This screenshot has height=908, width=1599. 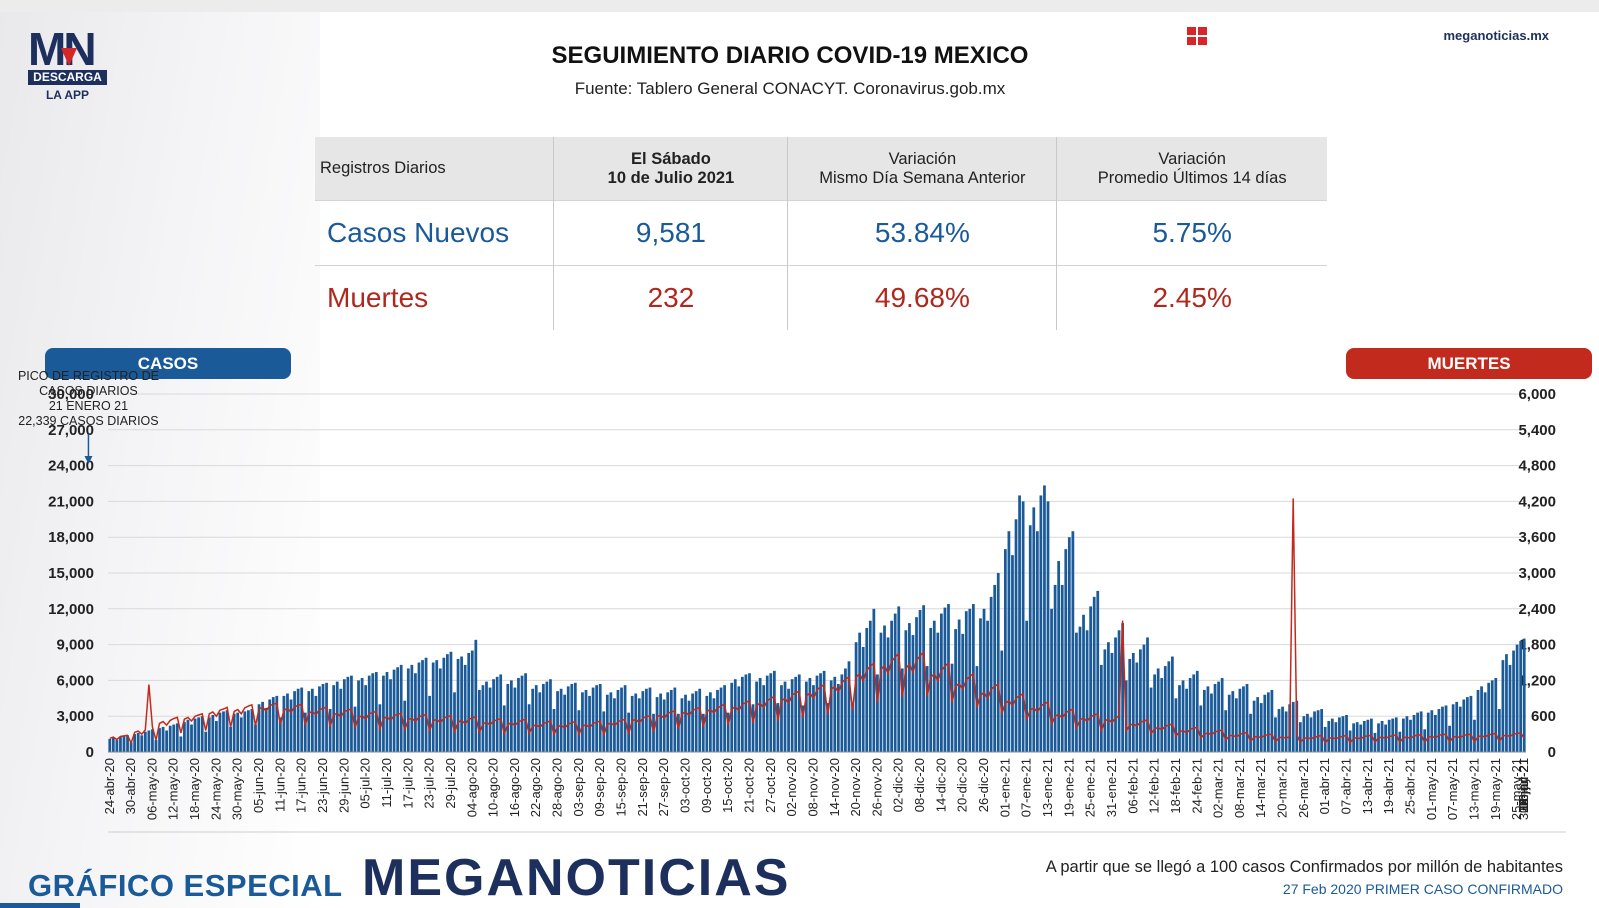 I want to click on x-tick-label: 26-nov-20, so click(x=876, y=787).